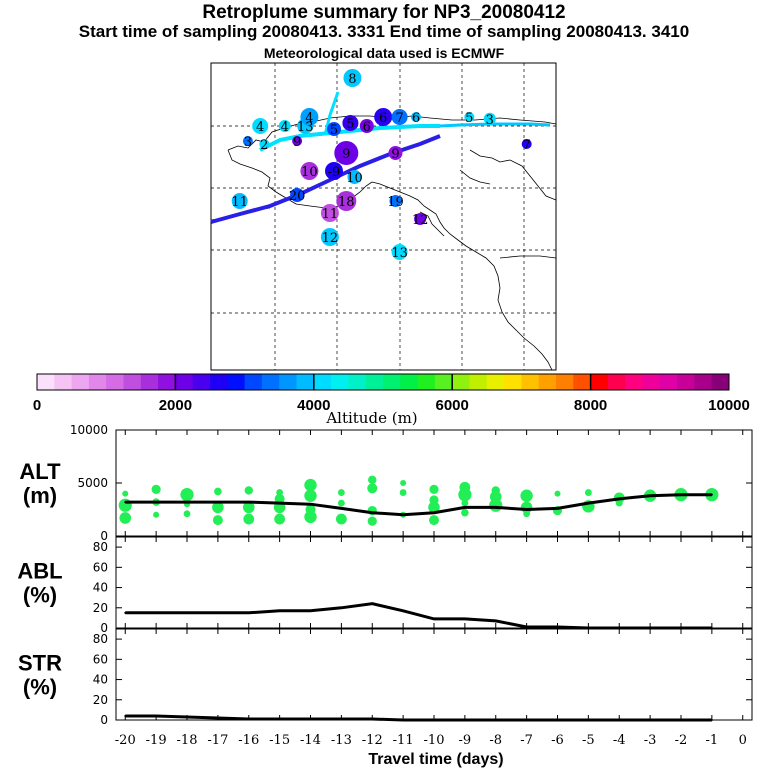  I want to click on x-tick-label: -18, so click(187, 740).